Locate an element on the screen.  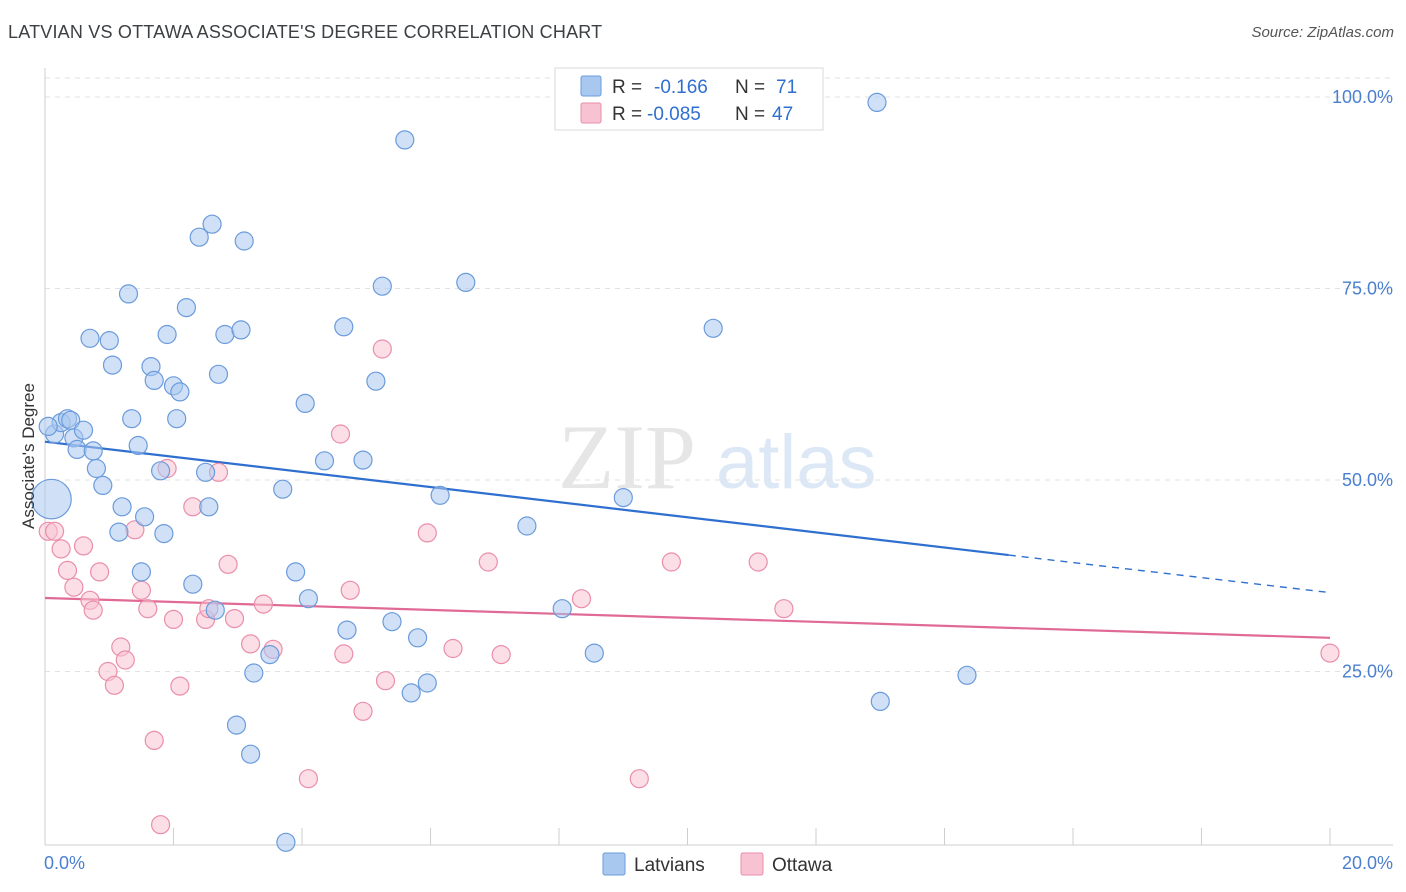
bottom-legend-swatch-latvians is located at coordinates (614, 864).